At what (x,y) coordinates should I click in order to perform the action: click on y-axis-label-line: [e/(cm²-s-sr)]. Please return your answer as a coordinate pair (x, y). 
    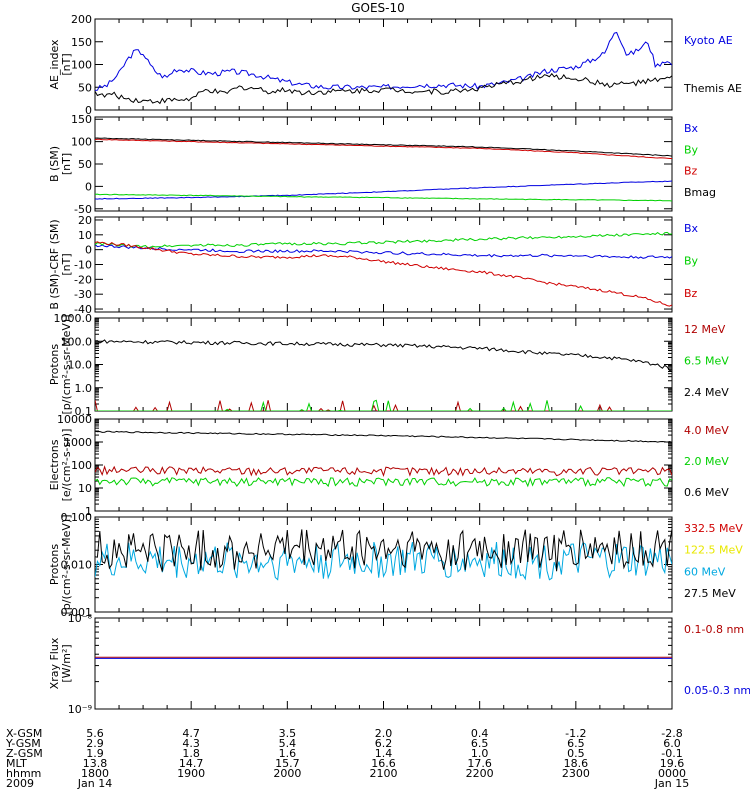
    Looking at the image, I should click on (66, 465).